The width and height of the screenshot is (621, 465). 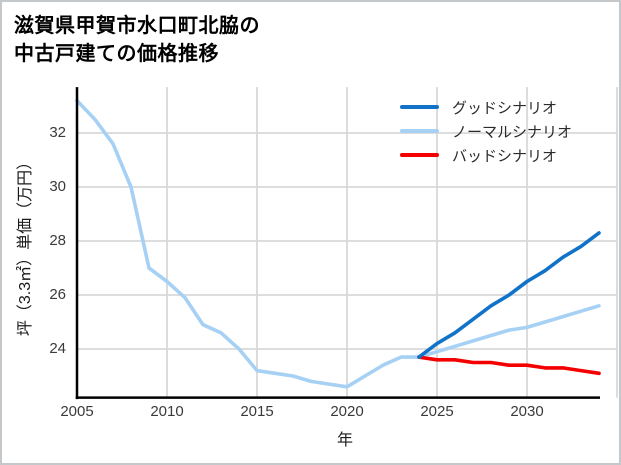 I want to click on chart-legend: グッドシナリオ ノーマルシナリオ バッドシナリオ, so click(x=486, y=131).